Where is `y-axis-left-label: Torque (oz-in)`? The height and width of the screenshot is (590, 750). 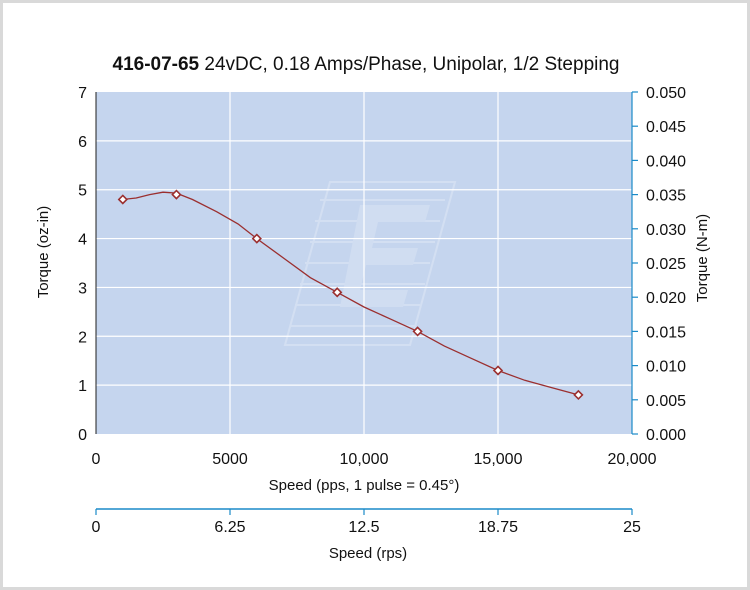
y-axis-left-label: Torque (oz-in) is located at coordinates (43, 252).